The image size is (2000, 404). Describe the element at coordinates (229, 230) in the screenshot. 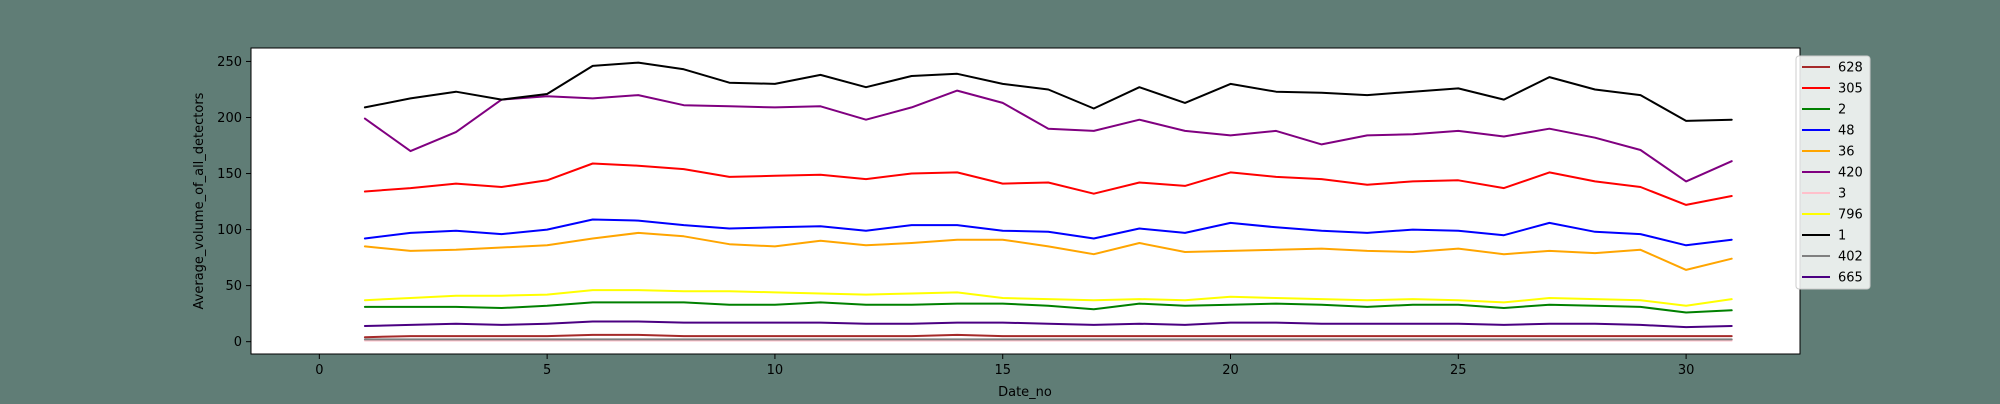

I see `y-tick-label: 100` at that location.